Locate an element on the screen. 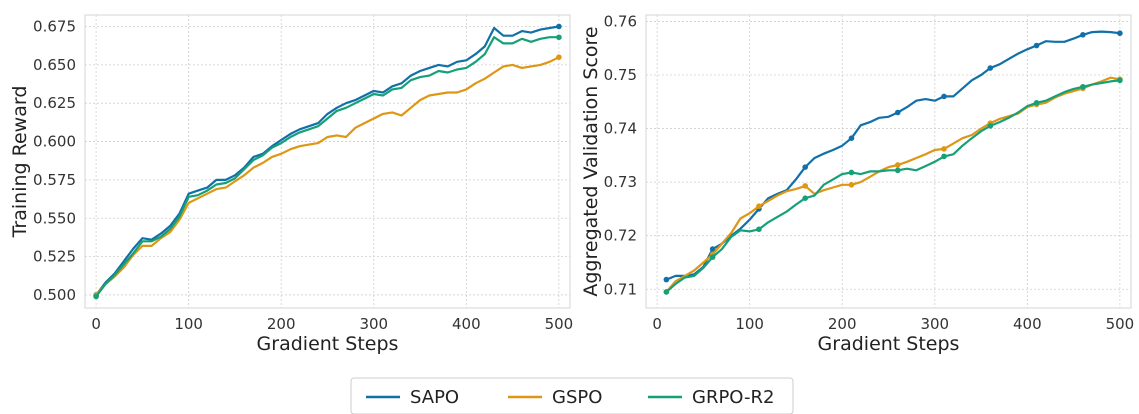 Image resolution: width=1139 pixels, height=414 pixels. legend-frame is located at coordinates (572, 395).